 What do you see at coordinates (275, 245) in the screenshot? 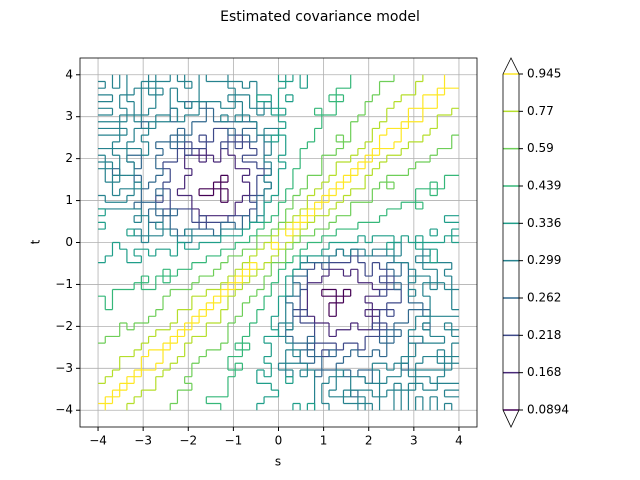
I see `contour-line` at bounding box center [275, 245].